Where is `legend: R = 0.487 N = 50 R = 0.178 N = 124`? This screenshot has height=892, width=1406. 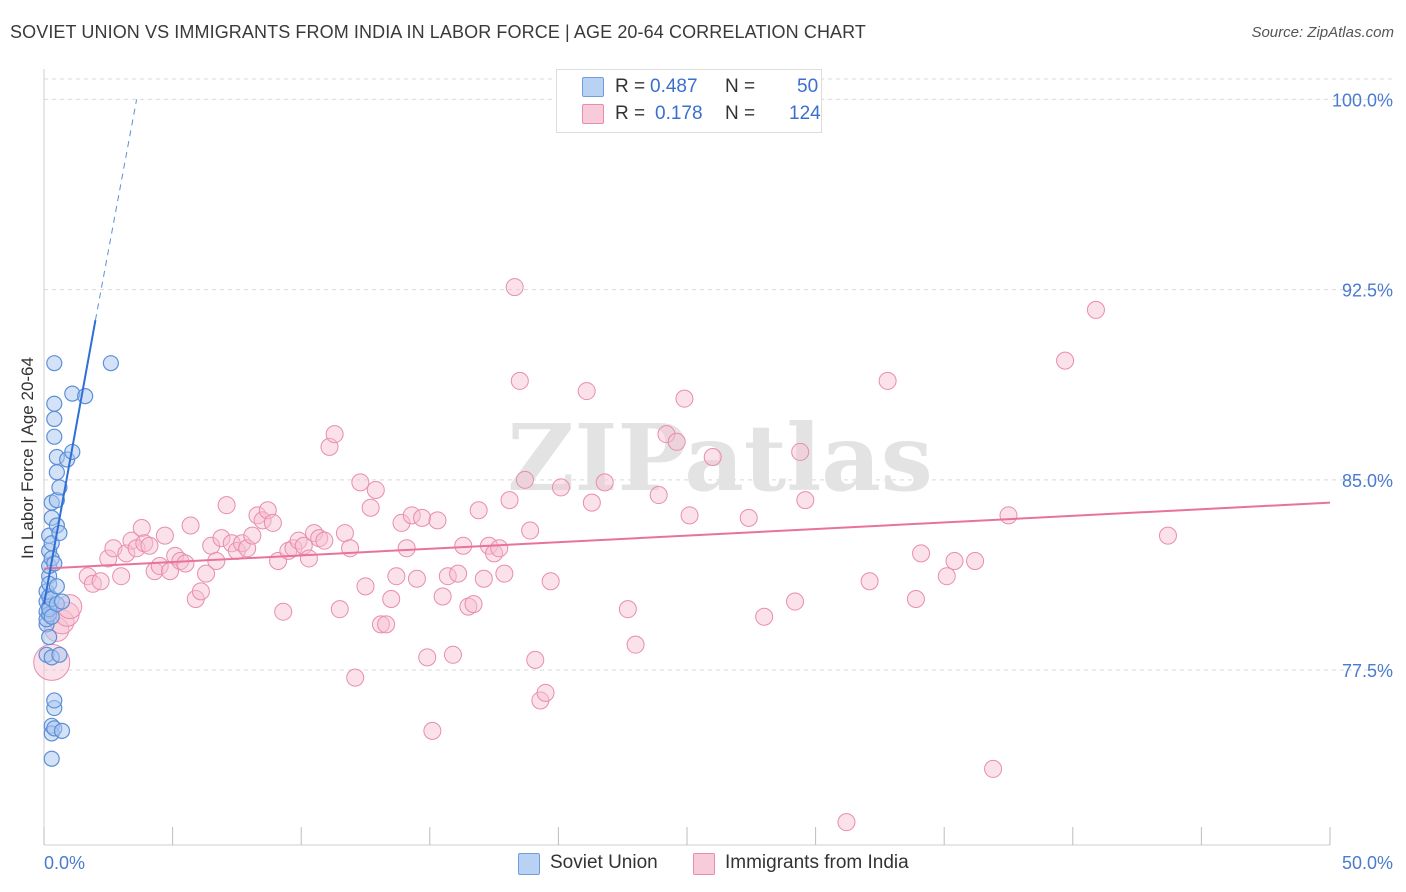 legend: R = 0.487 N = 50 R = 0.178 N = 124 is located at coordinates (689, 101).